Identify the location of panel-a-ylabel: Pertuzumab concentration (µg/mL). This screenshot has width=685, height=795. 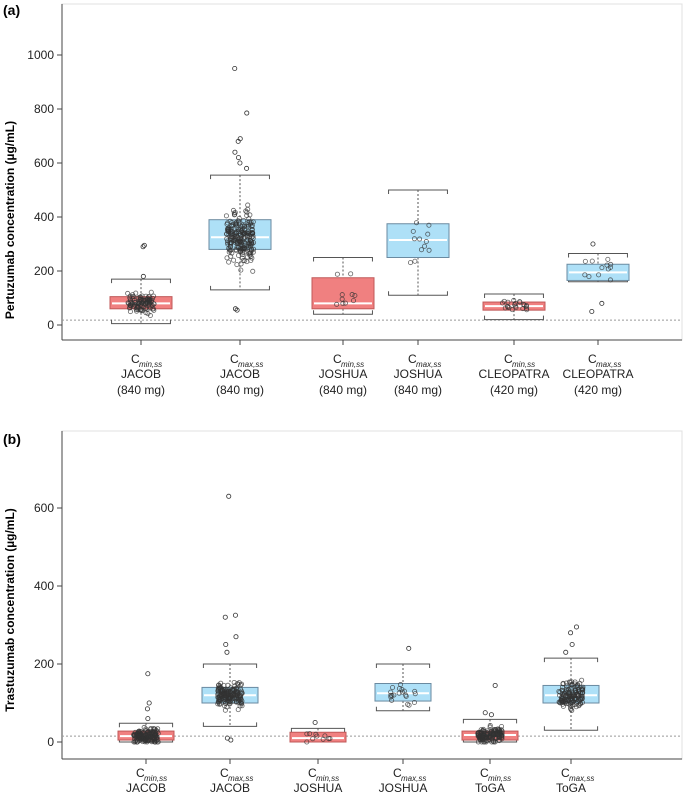
(10, 220).